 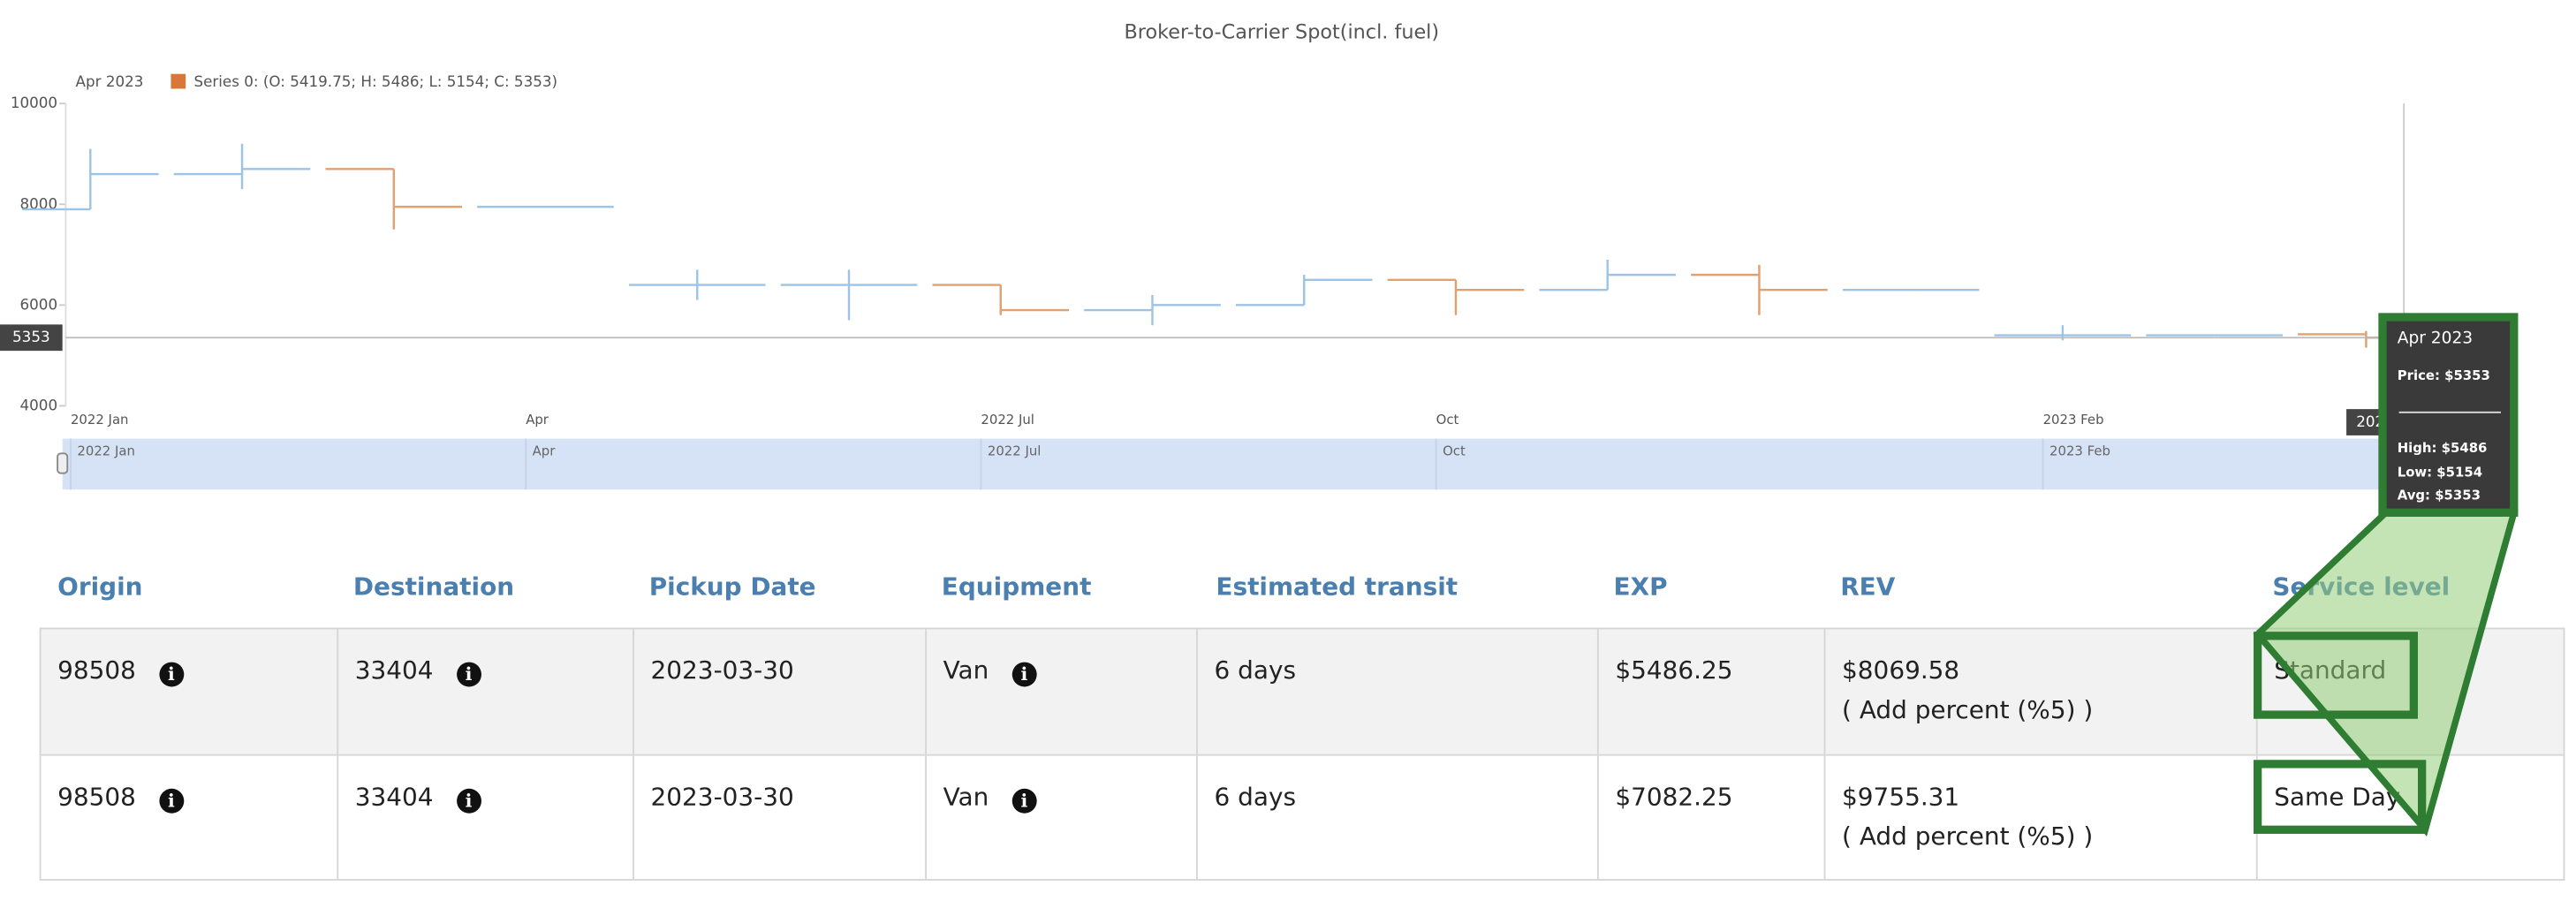 What do you see at coordinates (1710, 692) in the screenshot?
I see `table-cell: $5486.25` at bounding box center [1710, 692].